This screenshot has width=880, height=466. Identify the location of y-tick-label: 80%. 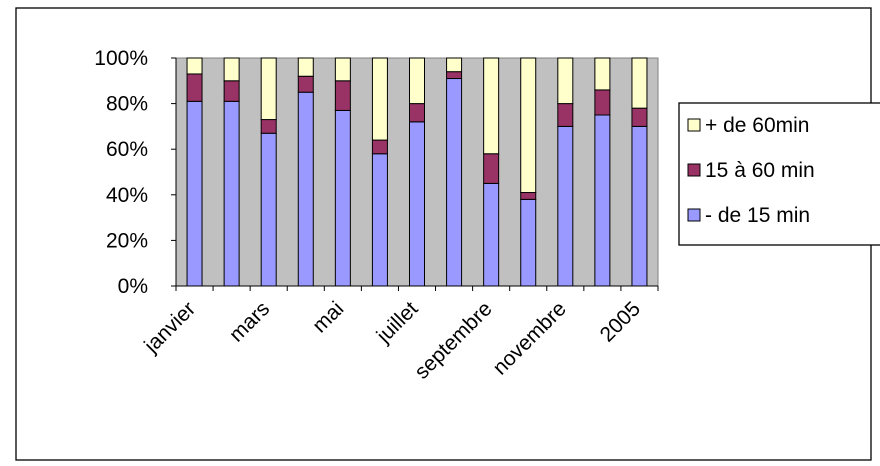
(127, 104).